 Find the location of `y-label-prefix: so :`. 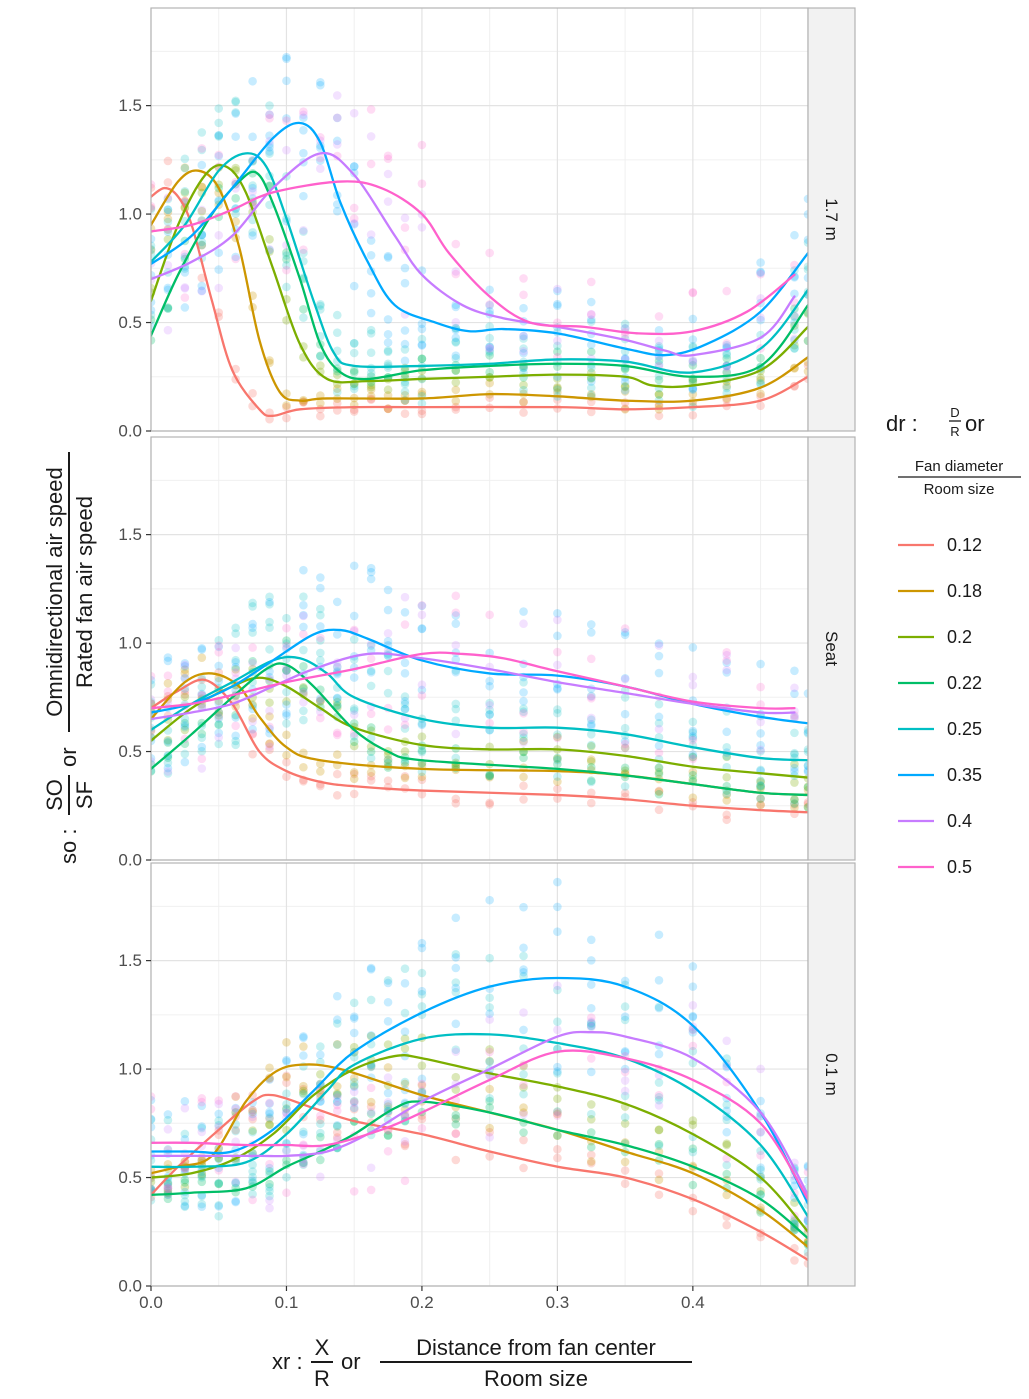

y-label-prefix: so : is located at coordinates (68, 846).